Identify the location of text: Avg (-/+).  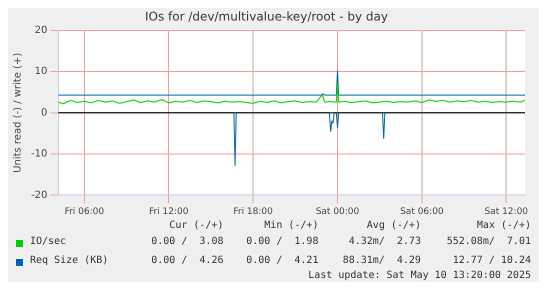
(393, 226).